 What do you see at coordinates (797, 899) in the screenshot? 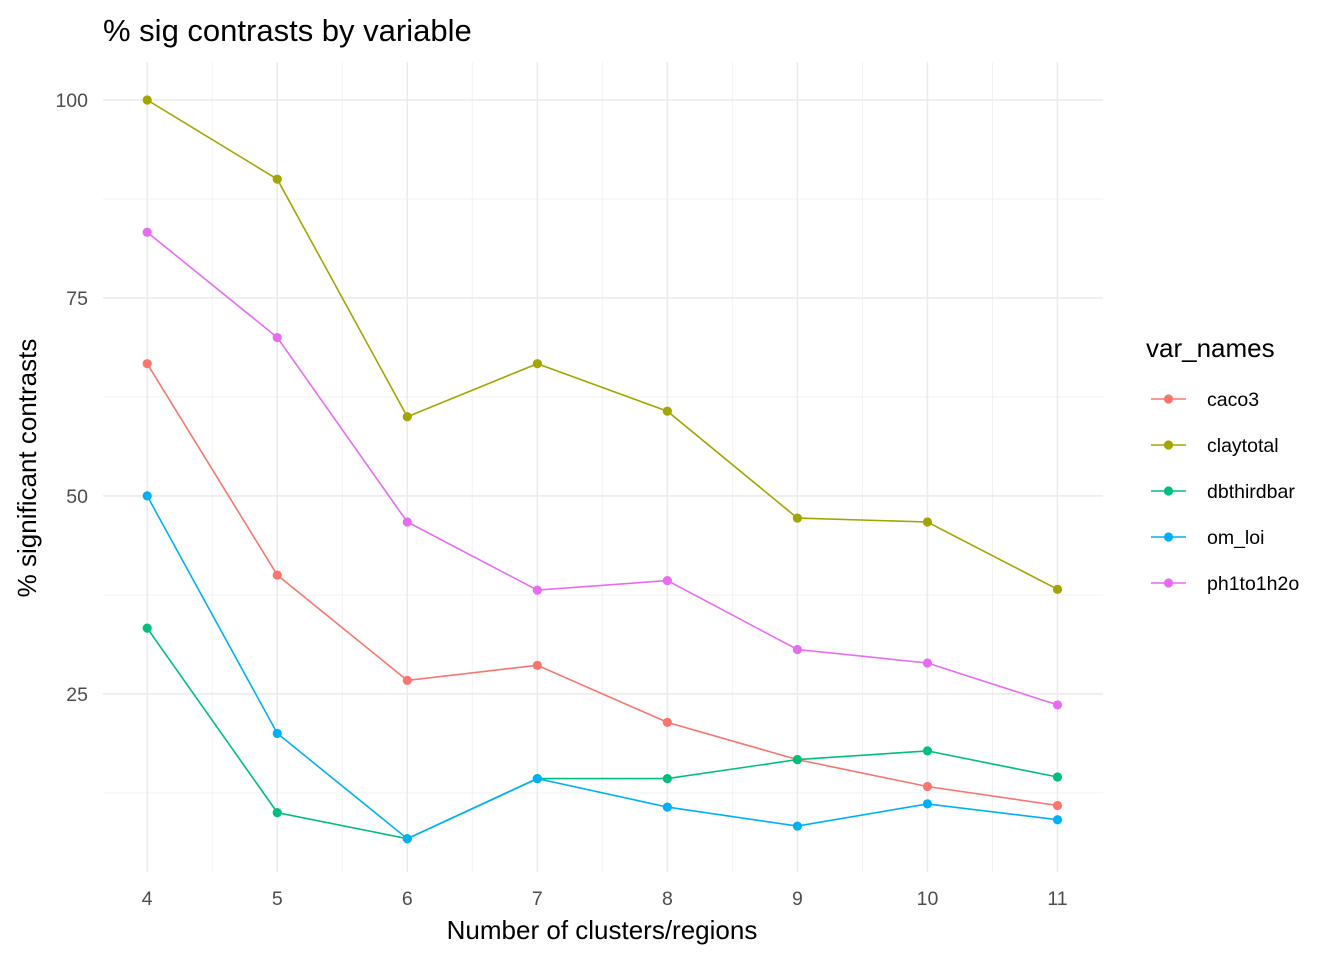
I see `x-tick-label: 9` at bounding box center [797, 899].